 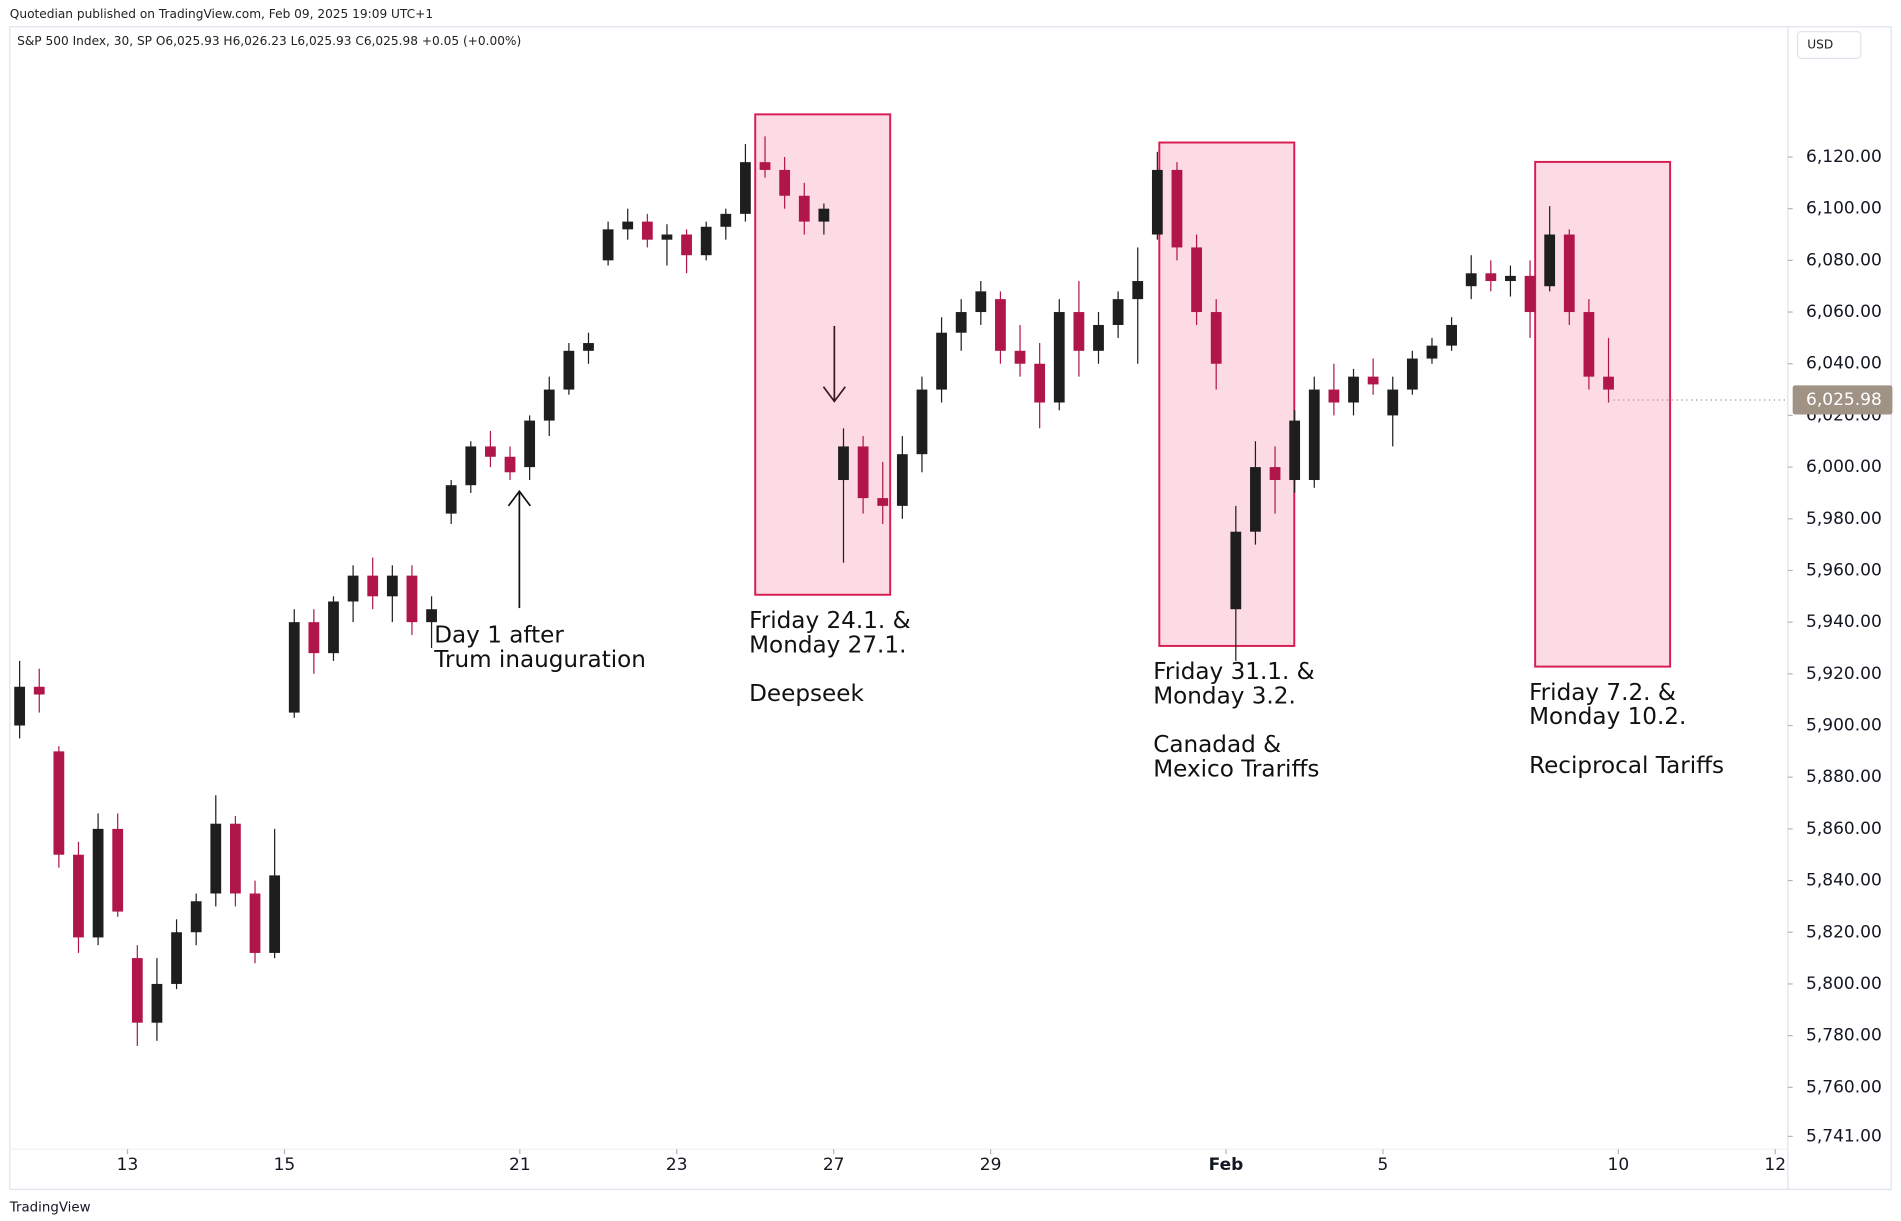 I want to click on x-tick-label: 5, so click(x=1383, y=1165).